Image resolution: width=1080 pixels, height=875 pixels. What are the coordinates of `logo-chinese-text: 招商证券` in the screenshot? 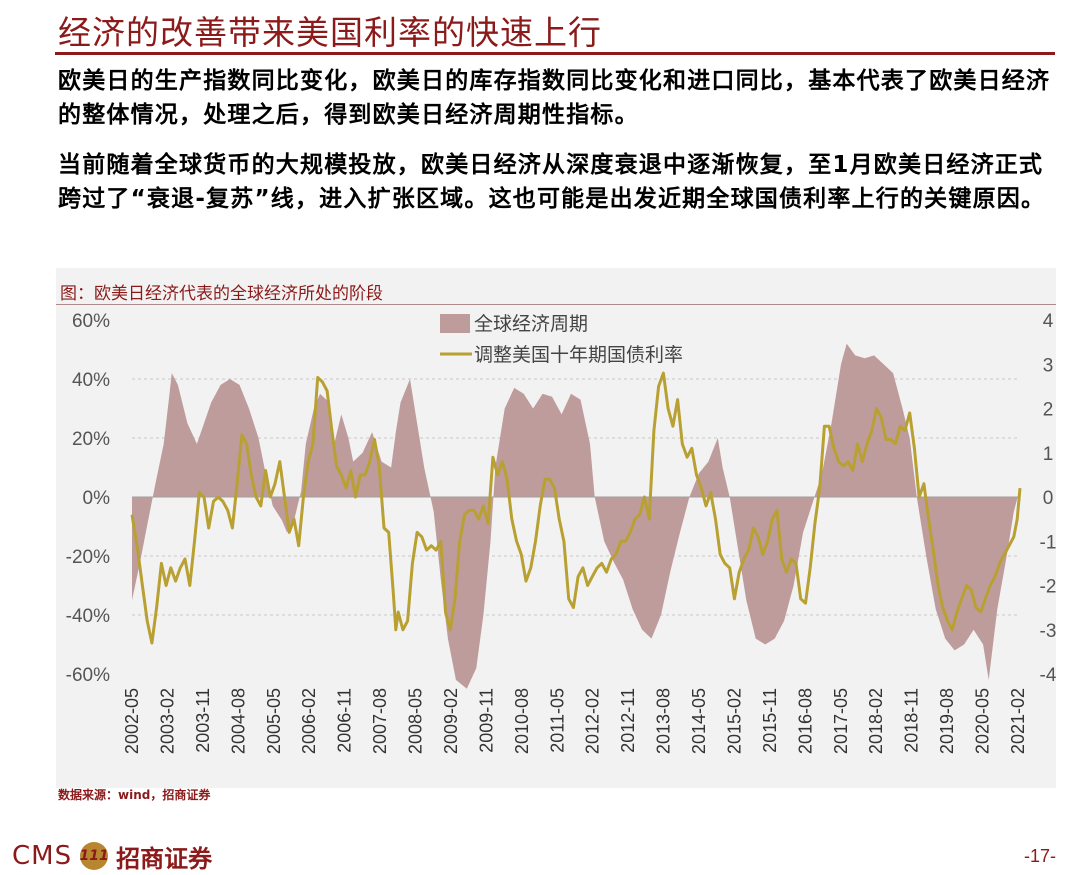 It's located at (164, 858).